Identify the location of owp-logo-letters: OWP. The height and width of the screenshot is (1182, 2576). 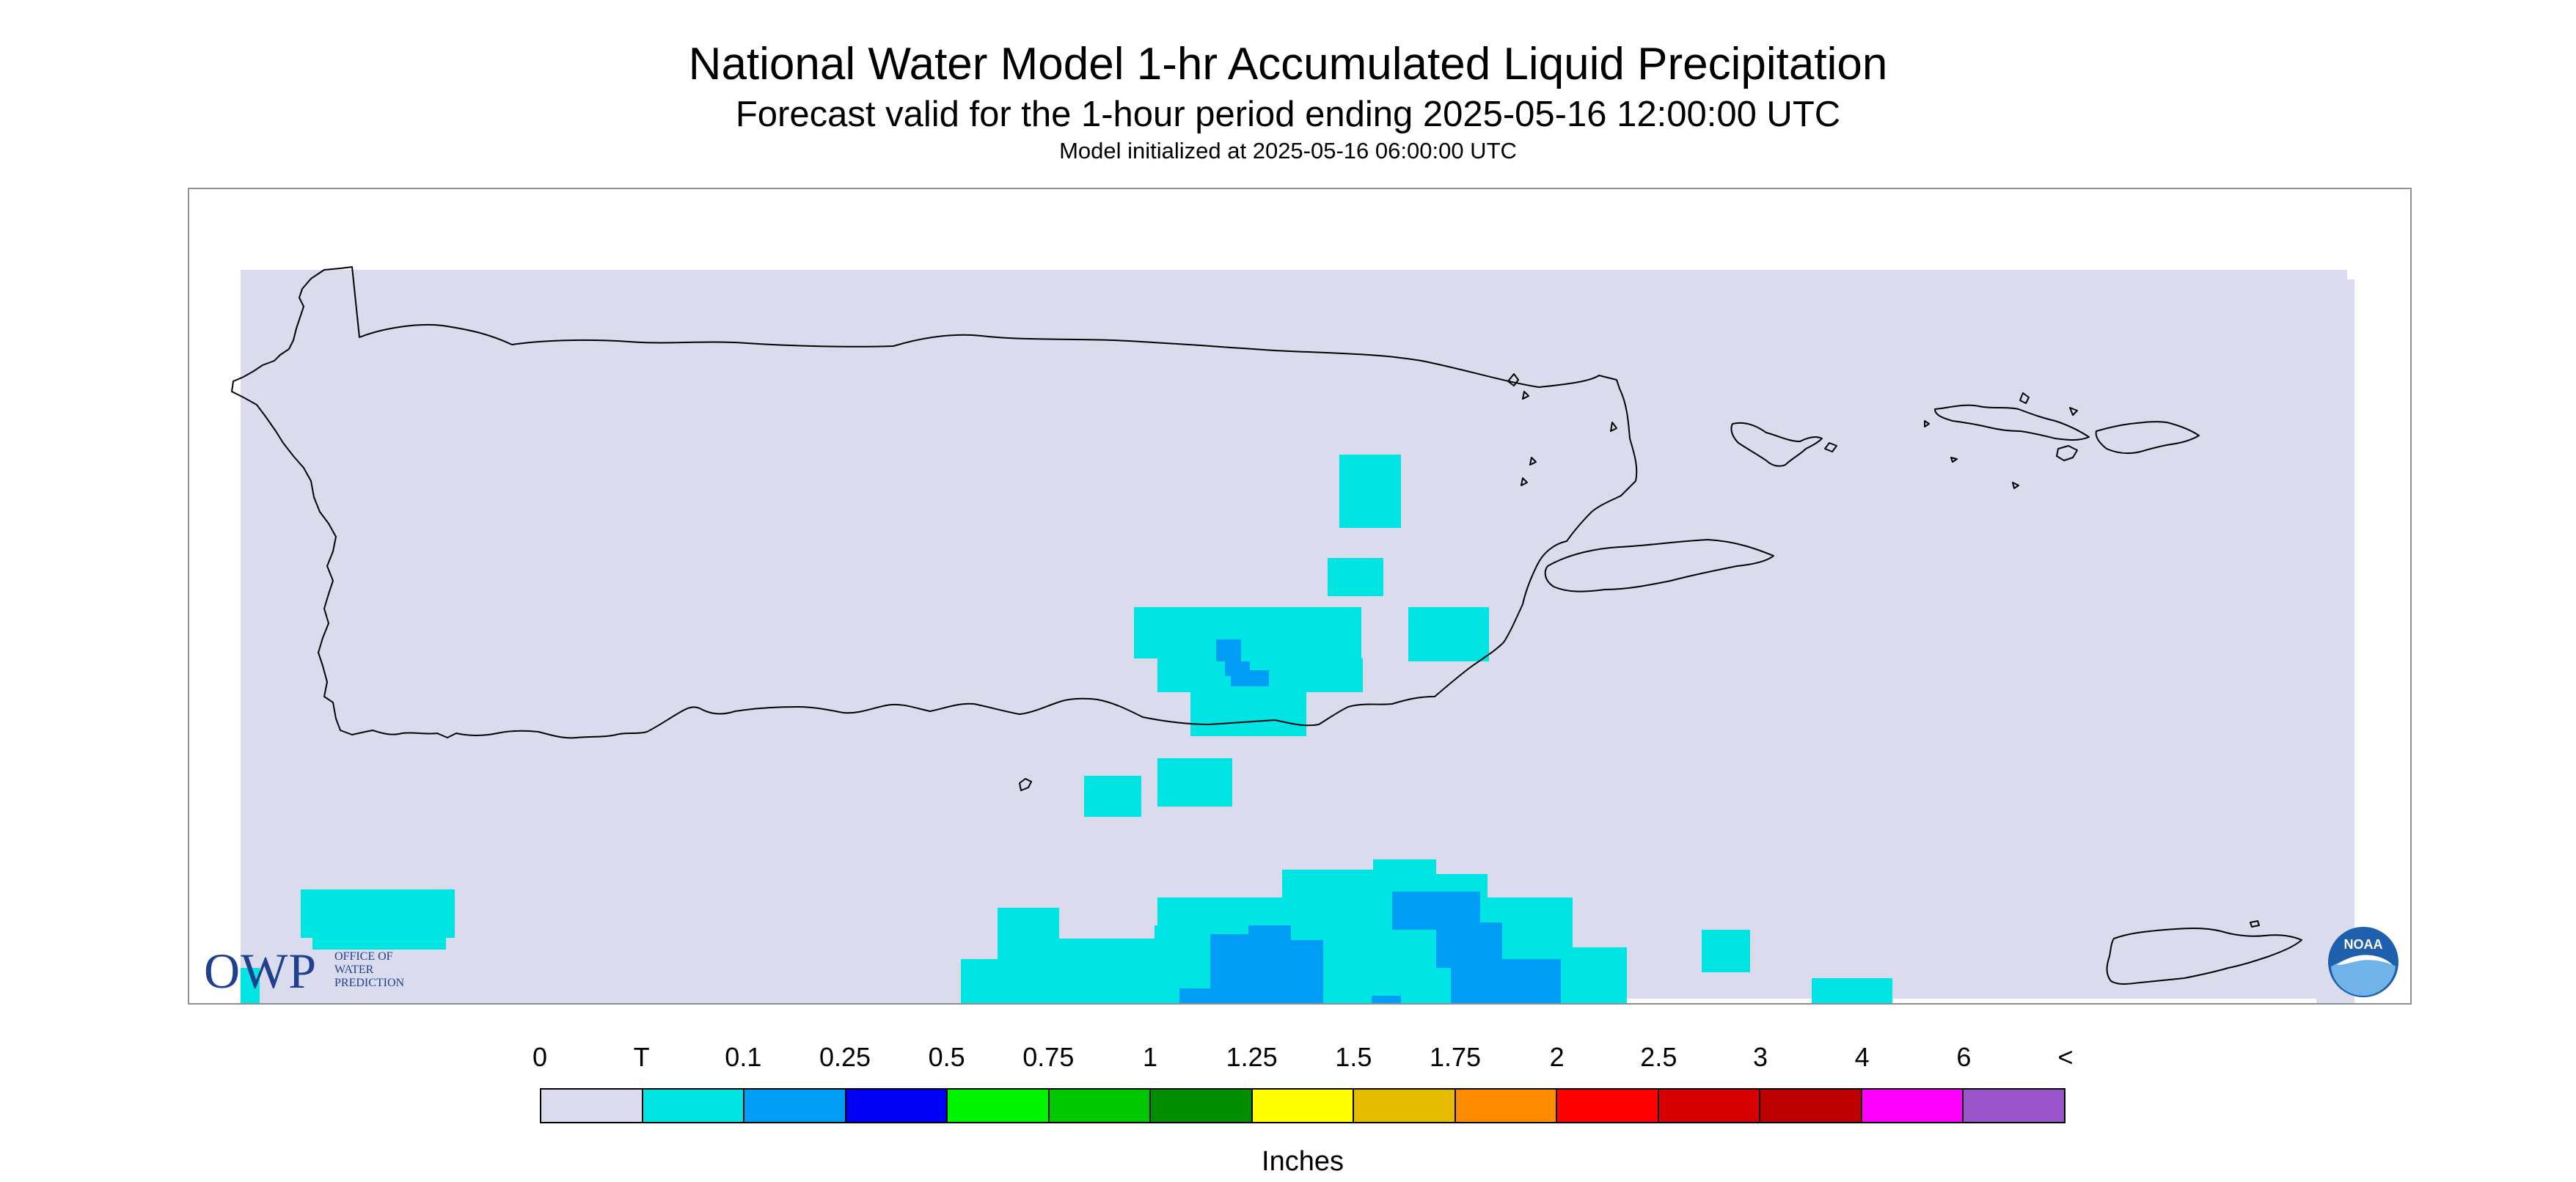
(261, 971).